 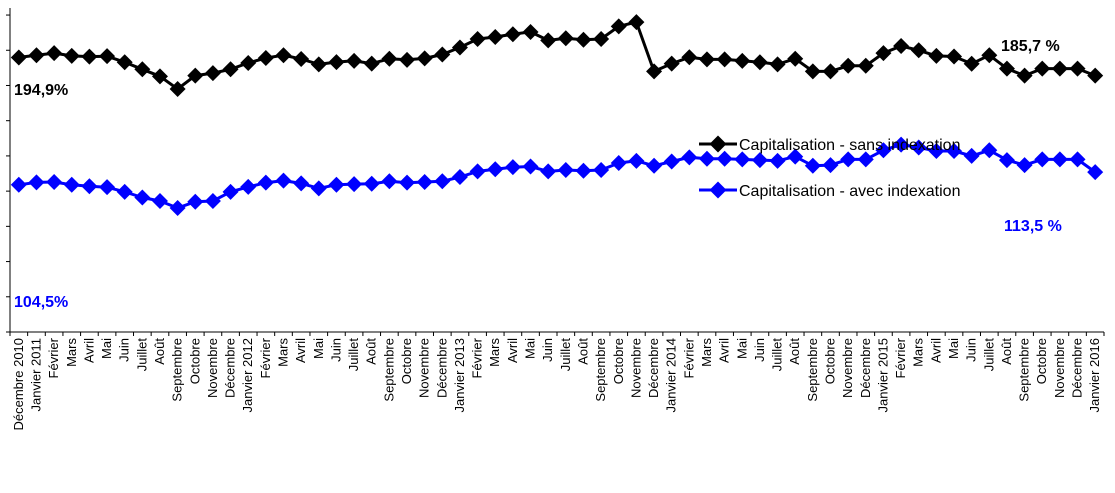 I want to click on legend-label-avec-indexation: Capitalisation - avec indexation, so click(x=849, y=191).